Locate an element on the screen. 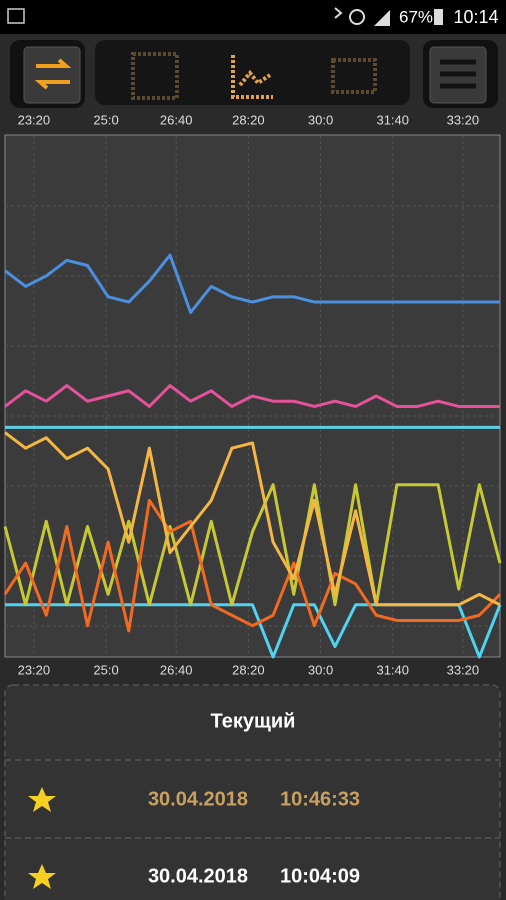  battery-percent: 67% is located at coordinates (416, 16).